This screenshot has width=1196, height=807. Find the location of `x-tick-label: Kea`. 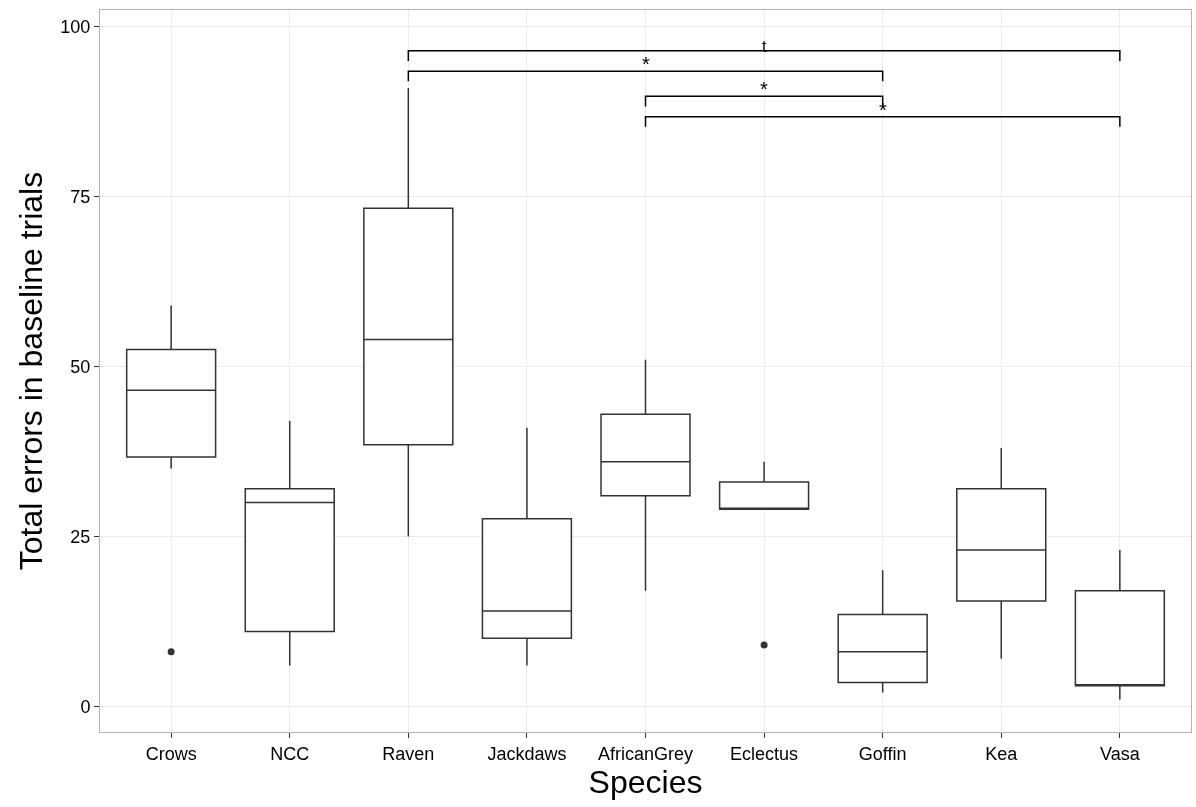

x-tick-label: Kea is located at coordinates (1002, 753).